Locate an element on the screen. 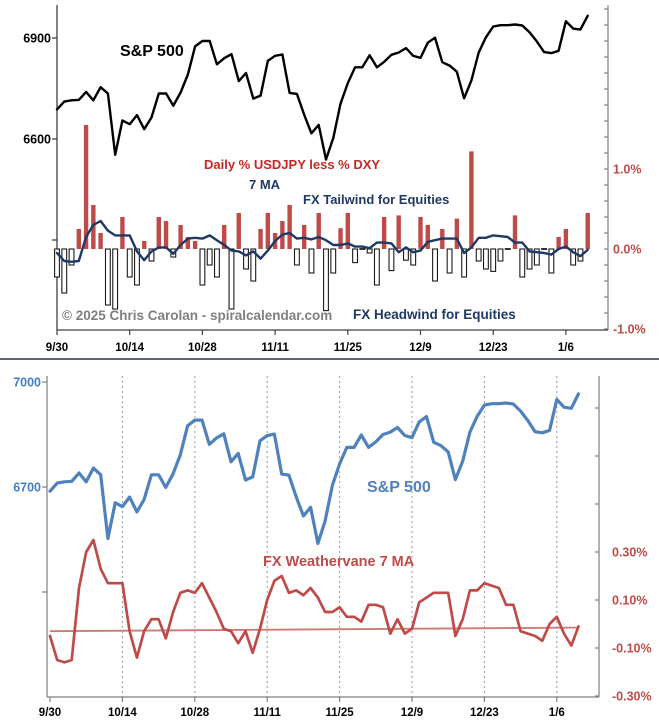 The width and height of the screenshot is (659, 727). svg-text: -0.10% is located at coordinates (632, 649).